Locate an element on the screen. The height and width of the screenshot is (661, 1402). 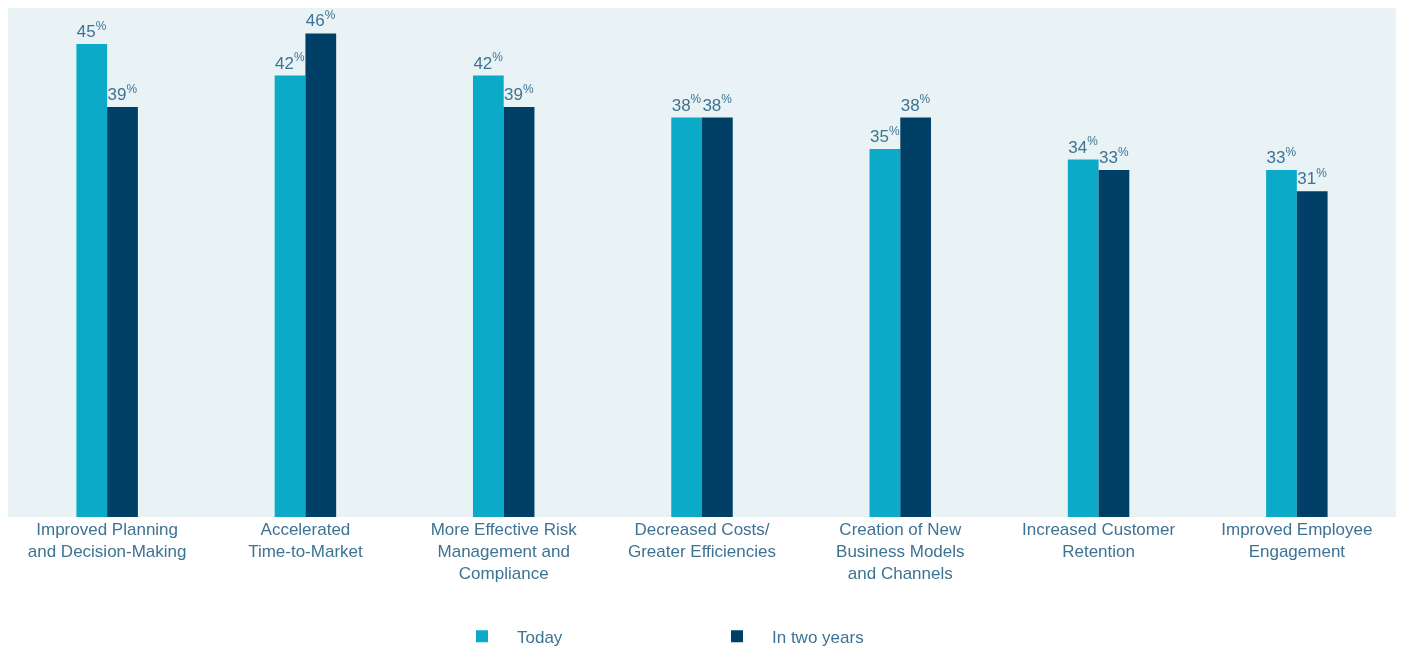
x-tick-label: Improved Employee Engagement is located at coordinates (1297, 541).